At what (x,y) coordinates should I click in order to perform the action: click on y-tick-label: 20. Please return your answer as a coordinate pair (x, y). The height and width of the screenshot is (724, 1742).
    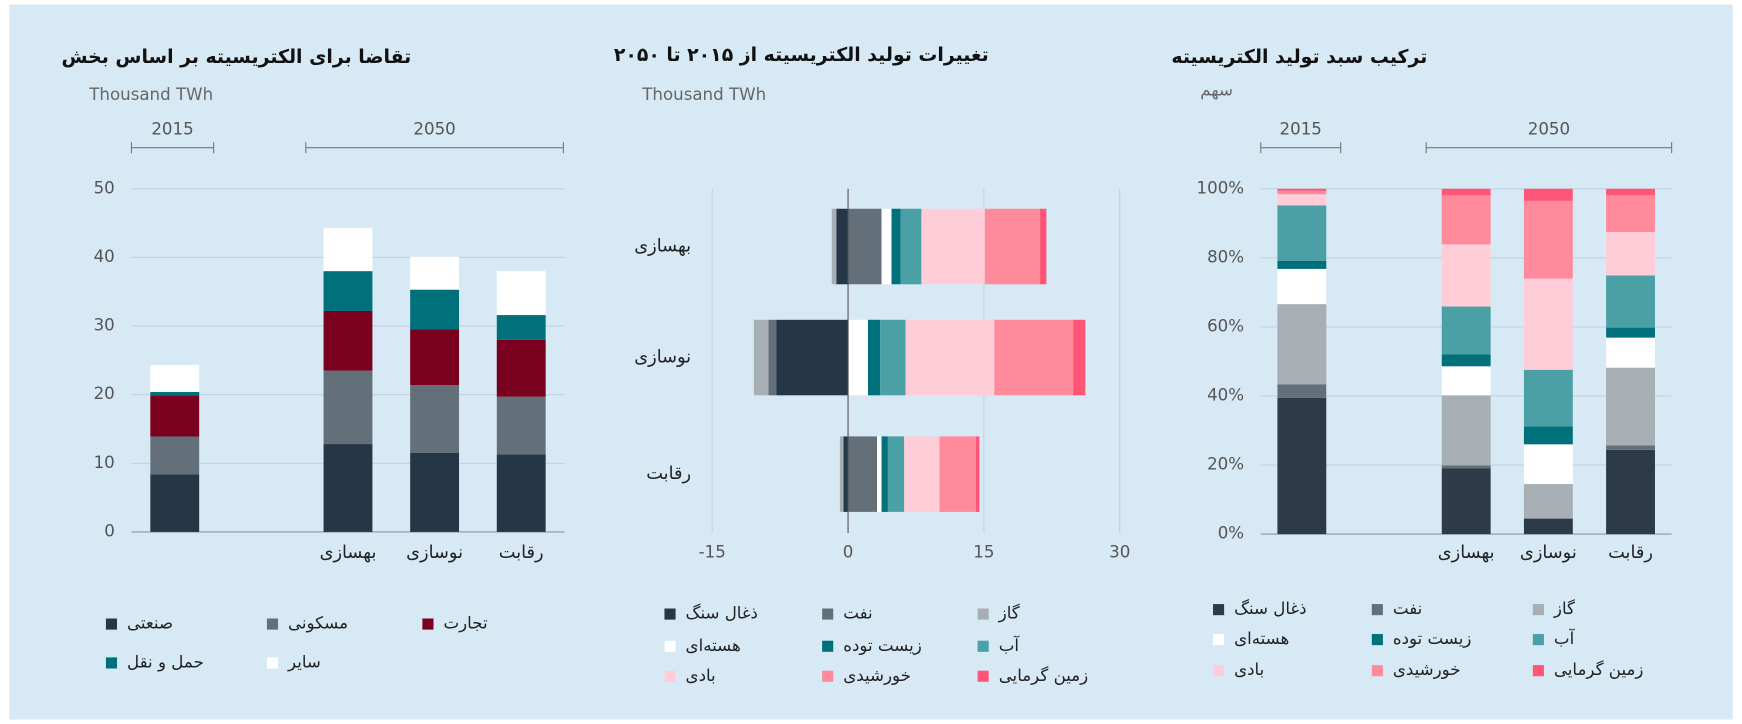
    Looking at the image, I should click on (104, 393).